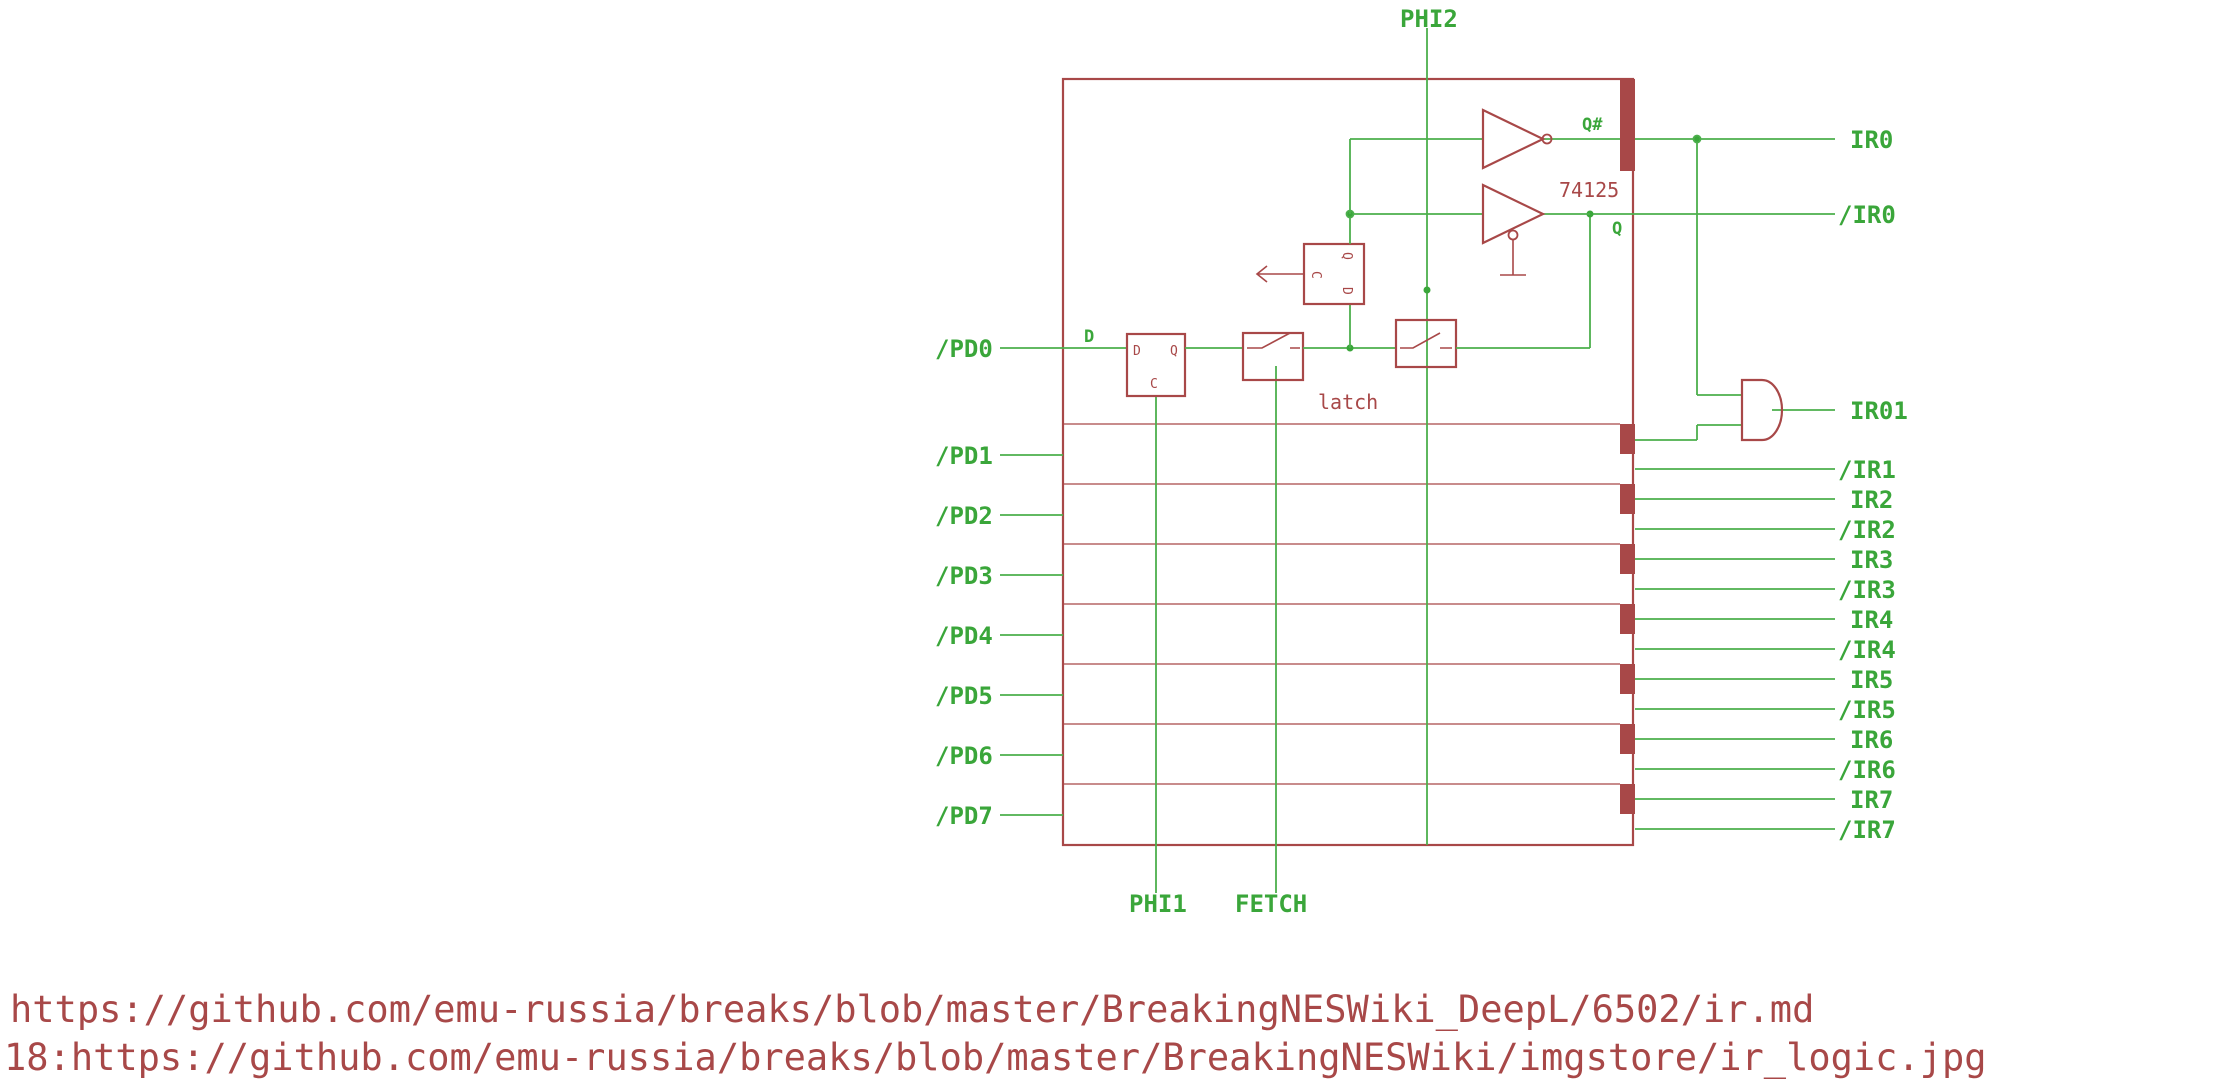  Describe the element at coordinates (1867, 830) in the screenshot. I see `output-label: /IR7` at that location.